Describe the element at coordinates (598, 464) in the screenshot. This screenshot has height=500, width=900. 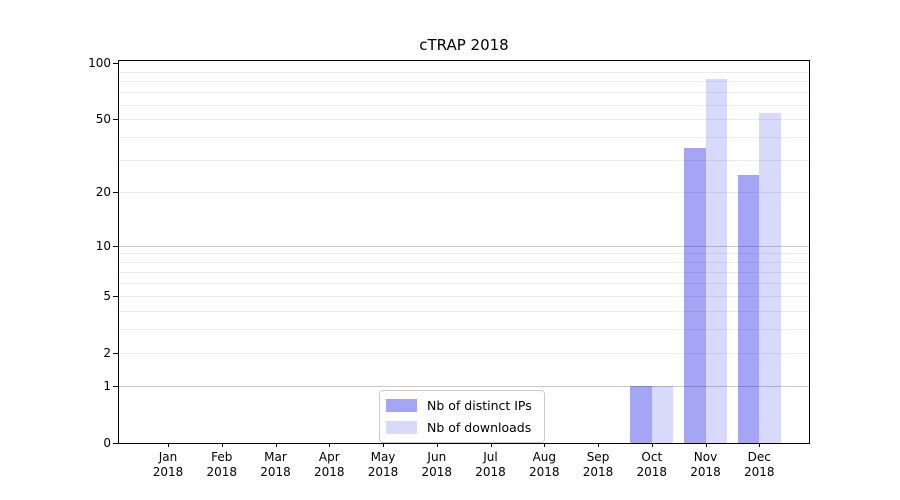
I see `x-tick-label: Sep 2018` at that location.